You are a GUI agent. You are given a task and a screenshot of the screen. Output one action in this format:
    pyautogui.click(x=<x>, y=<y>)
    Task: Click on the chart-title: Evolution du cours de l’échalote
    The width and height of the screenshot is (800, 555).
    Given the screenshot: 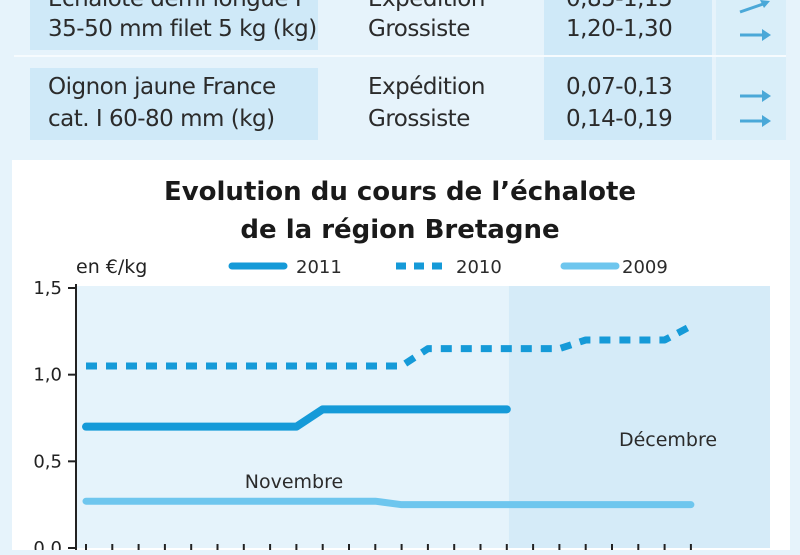 What is the action you would take?
    pyautogui.click(x=400, y=192)
    